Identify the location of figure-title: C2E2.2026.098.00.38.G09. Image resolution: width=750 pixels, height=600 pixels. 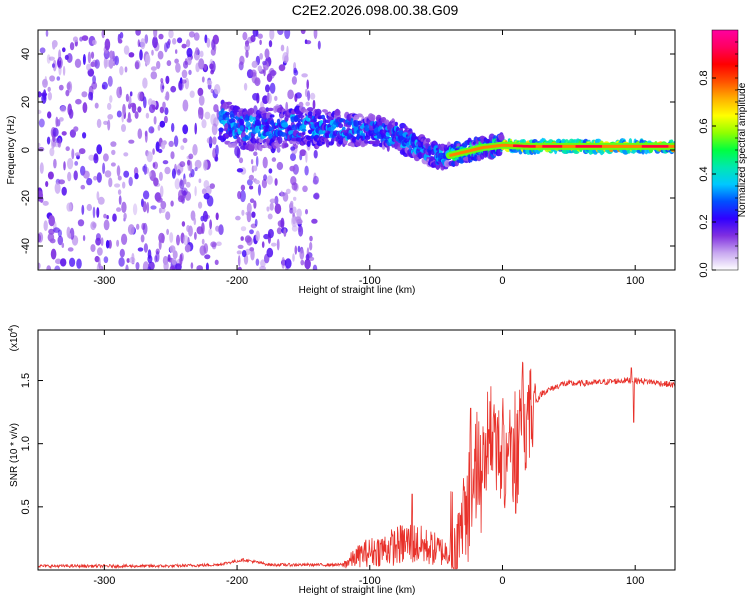
(375, 10).